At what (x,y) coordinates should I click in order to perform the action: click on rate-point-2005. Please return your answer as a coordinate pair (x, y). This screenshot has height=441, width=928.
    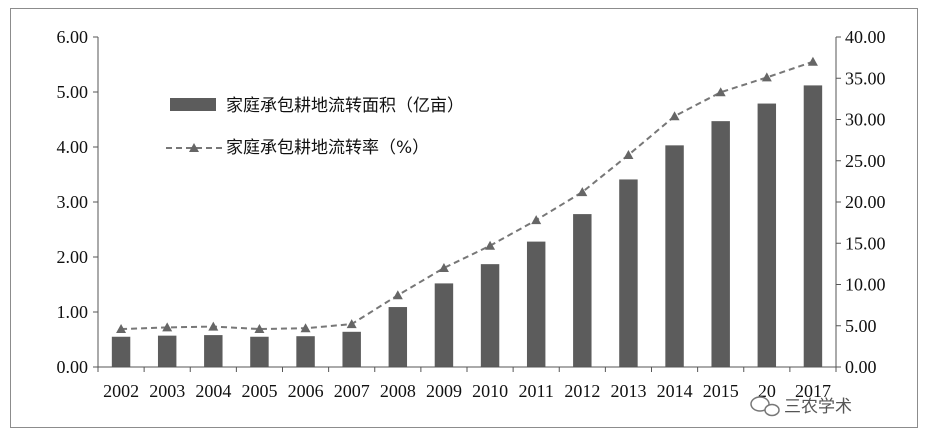
    Looking at the image, I should click on (259, 329).